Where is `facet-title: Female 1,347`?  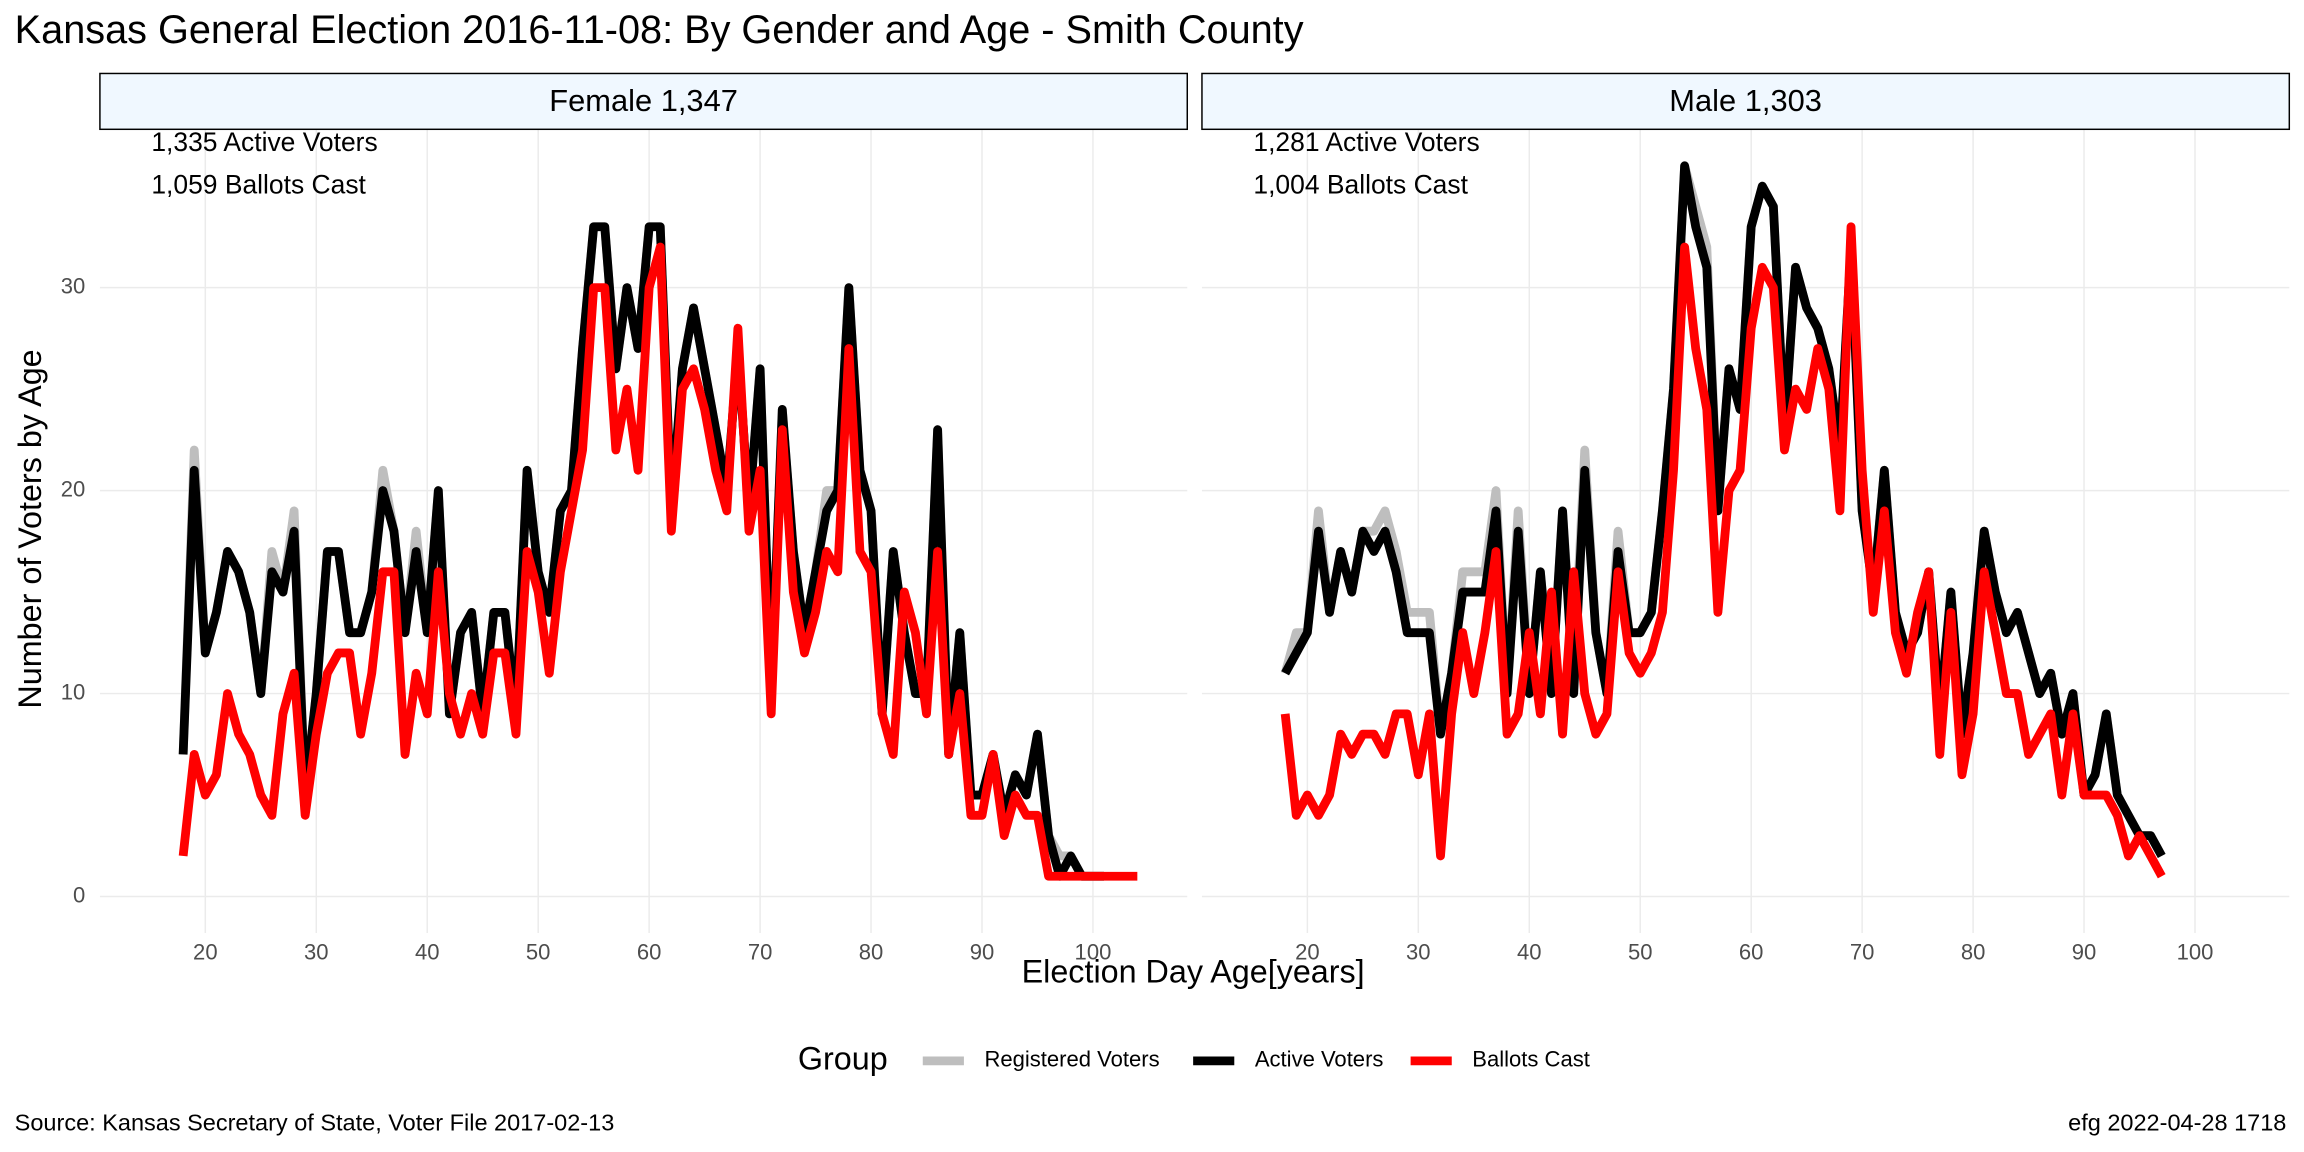 facet-title: Female 1,347 is located at coordinates (643, 100).